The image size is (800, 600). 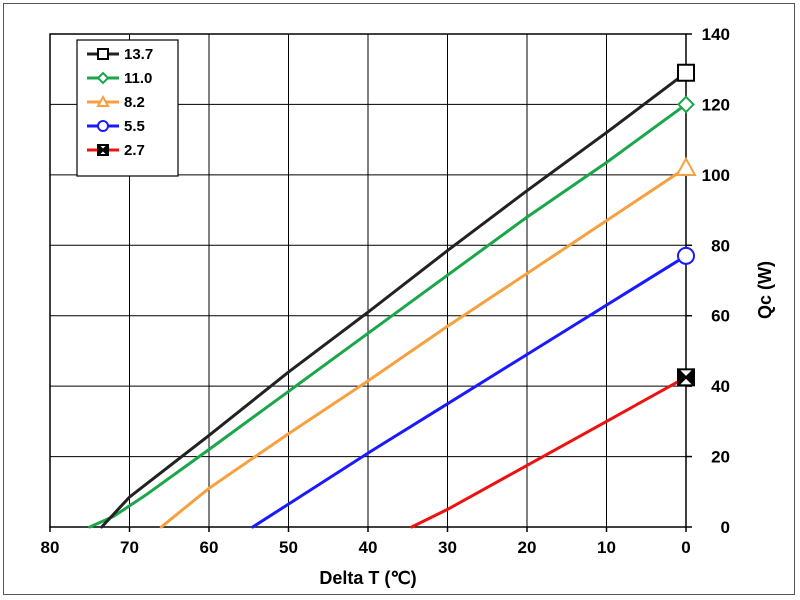 What do you see at coordinates (138, 78) in the screenshot?
I see `legend-label: 11.0` at bounding box center [138, 78].